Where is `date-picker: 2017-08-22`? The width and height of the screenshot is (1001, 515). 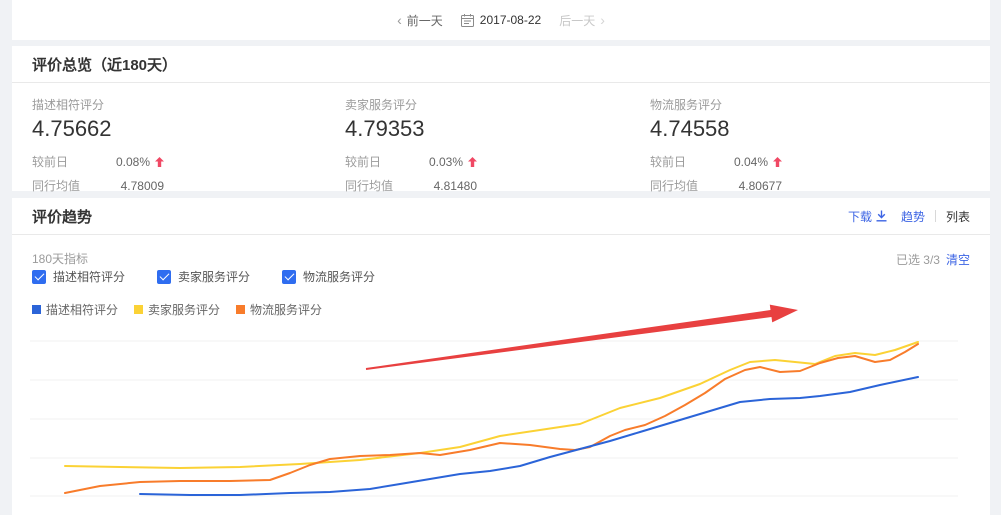
date-picker: 2017-08-22 is located at coordinates (501, 20).